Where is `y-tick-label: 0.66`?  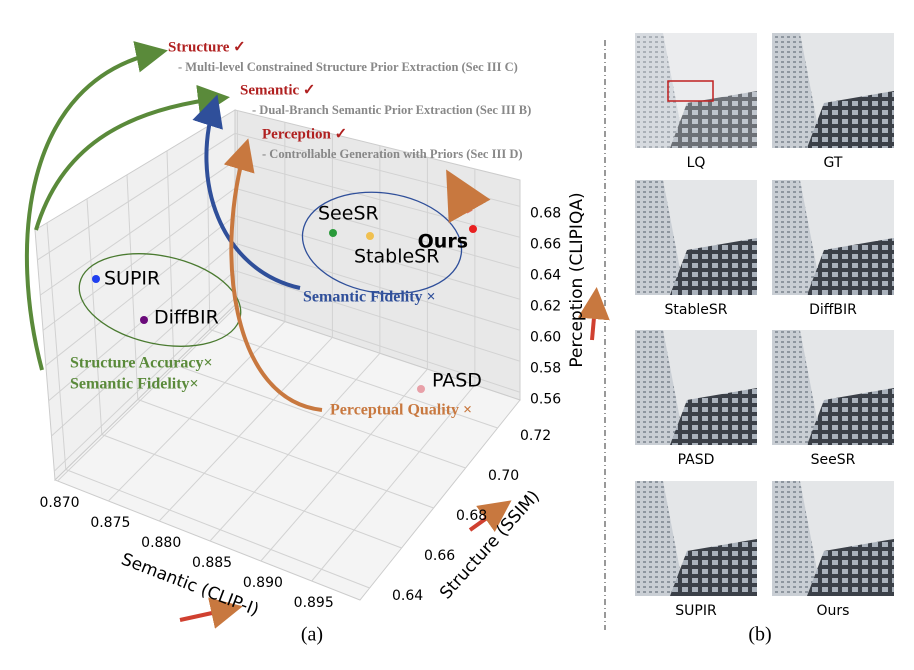
y-tick-label: 0.66 is located at coordinates (439, 556).